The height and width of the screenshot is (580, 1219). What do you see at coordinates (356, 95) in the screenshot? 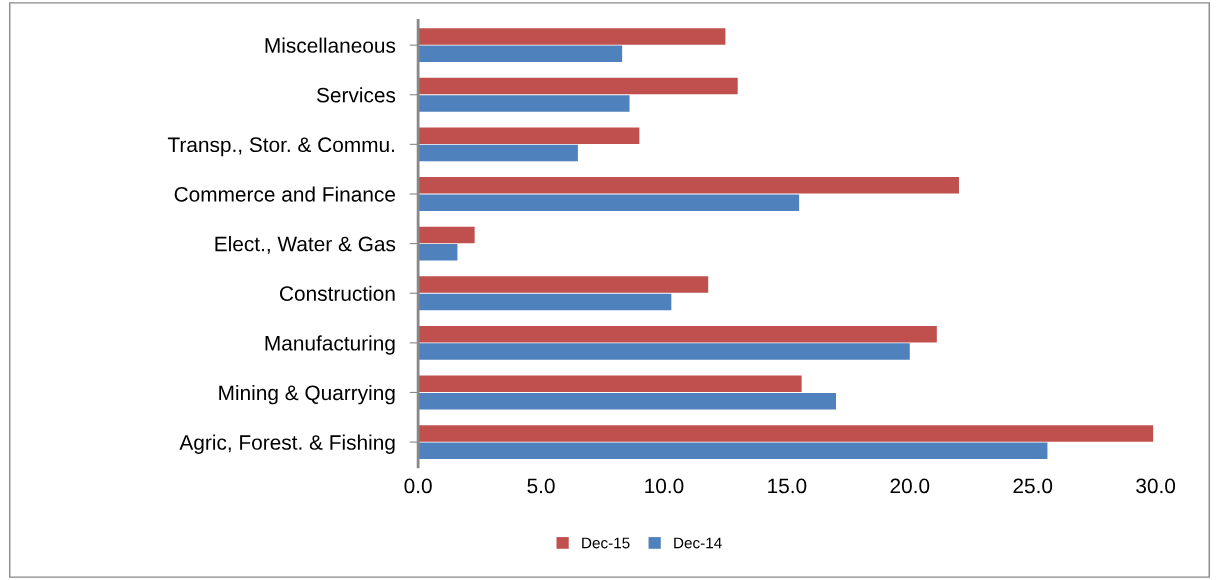
I see `y-tick-label: Services` at bounding box center [356, 95].